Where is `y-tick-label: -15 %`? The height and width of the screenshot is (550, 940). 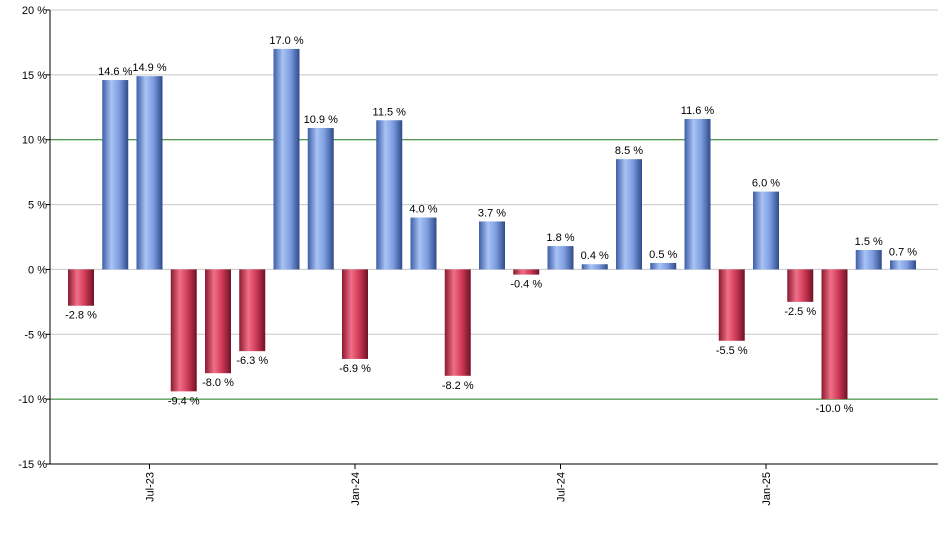
y-tick-label: -15 % is located at coordinates (32, 465).